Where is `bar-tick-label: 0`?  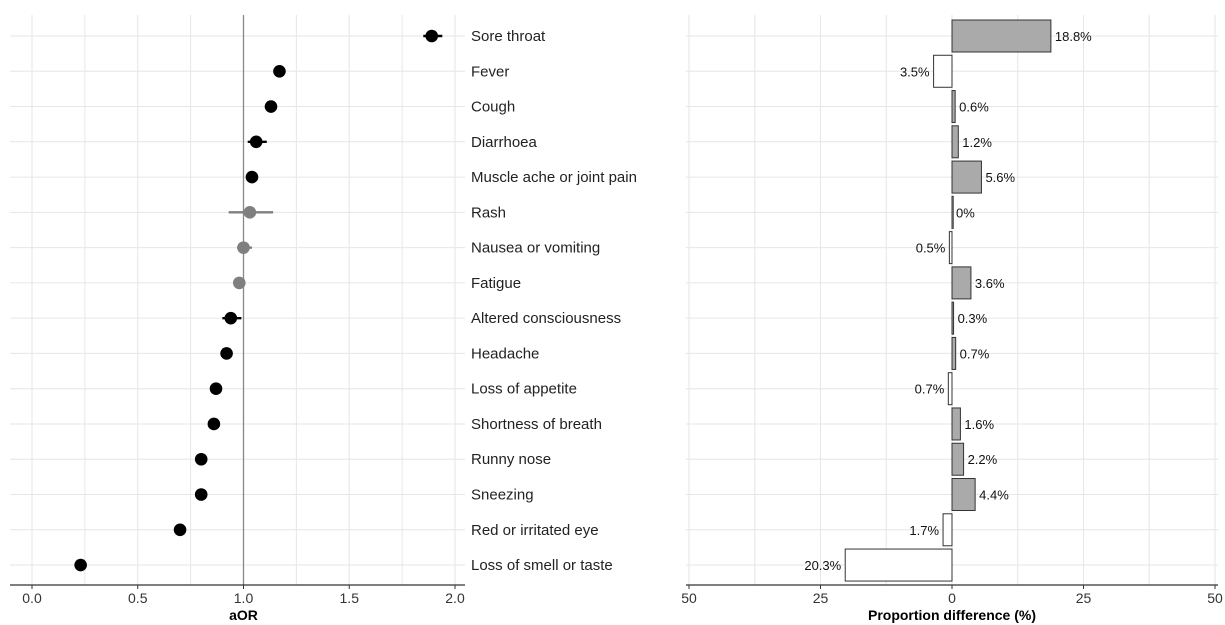 bar-tick-label: 0 is located at coordinates (952, 598).